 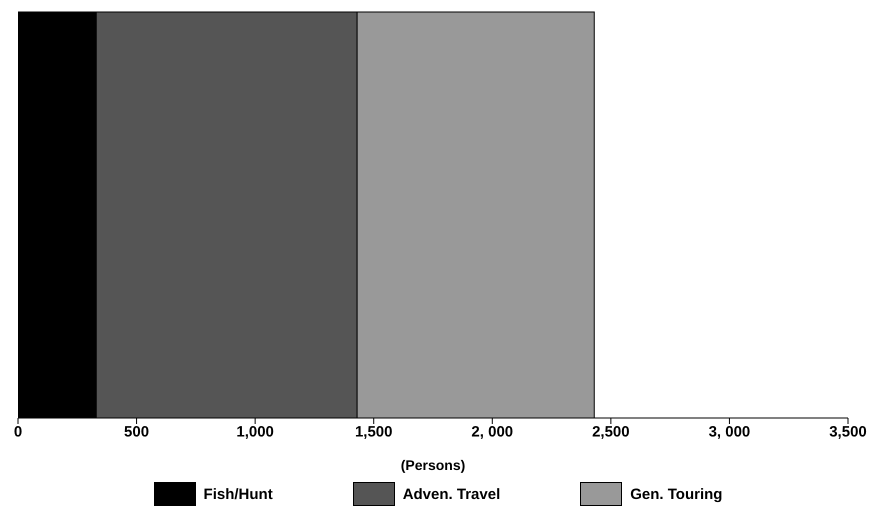 What do you see at coordinates (433, 465) in the screenshot?
I see `x-axis-title: (Persons)` at bounding box center [433, 465].